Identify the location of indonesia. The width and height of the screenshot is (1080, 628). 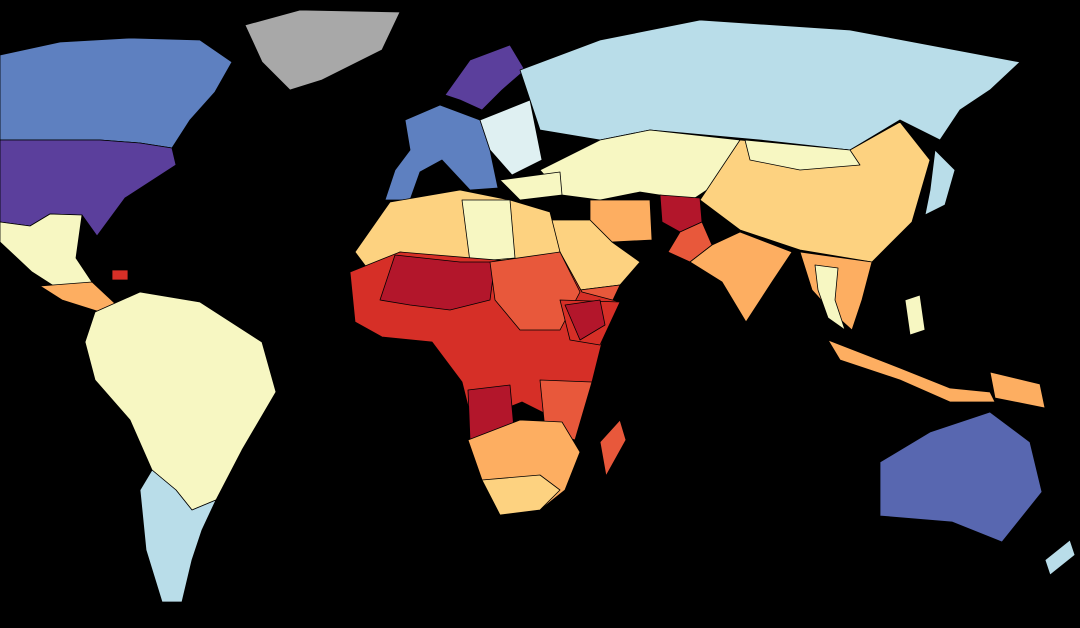
(911, 371).